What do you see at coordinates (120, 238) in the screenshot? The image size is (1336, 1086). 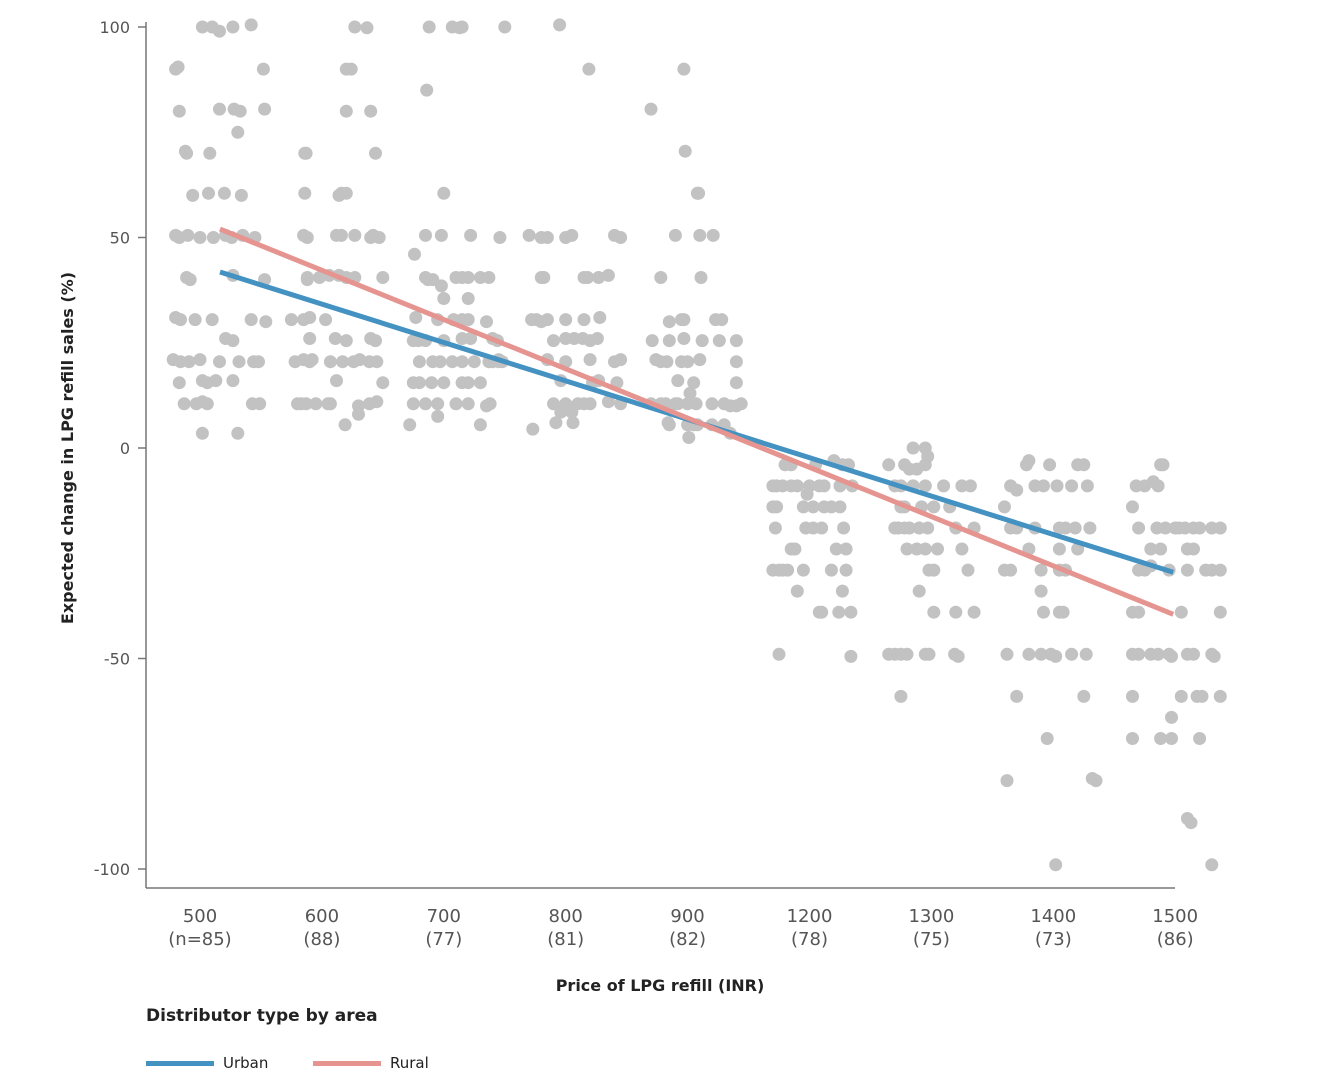 I see `y-tick-label: 50` at bounding box center [120, 238].